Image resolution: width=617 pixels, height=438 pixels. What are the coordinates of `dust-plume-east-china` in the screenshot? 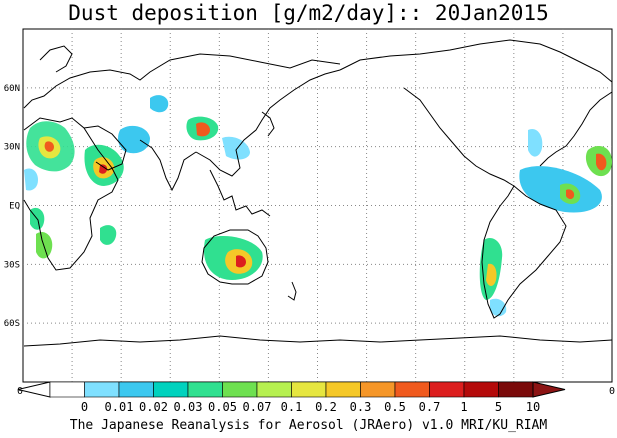 It's located at (236, 148).